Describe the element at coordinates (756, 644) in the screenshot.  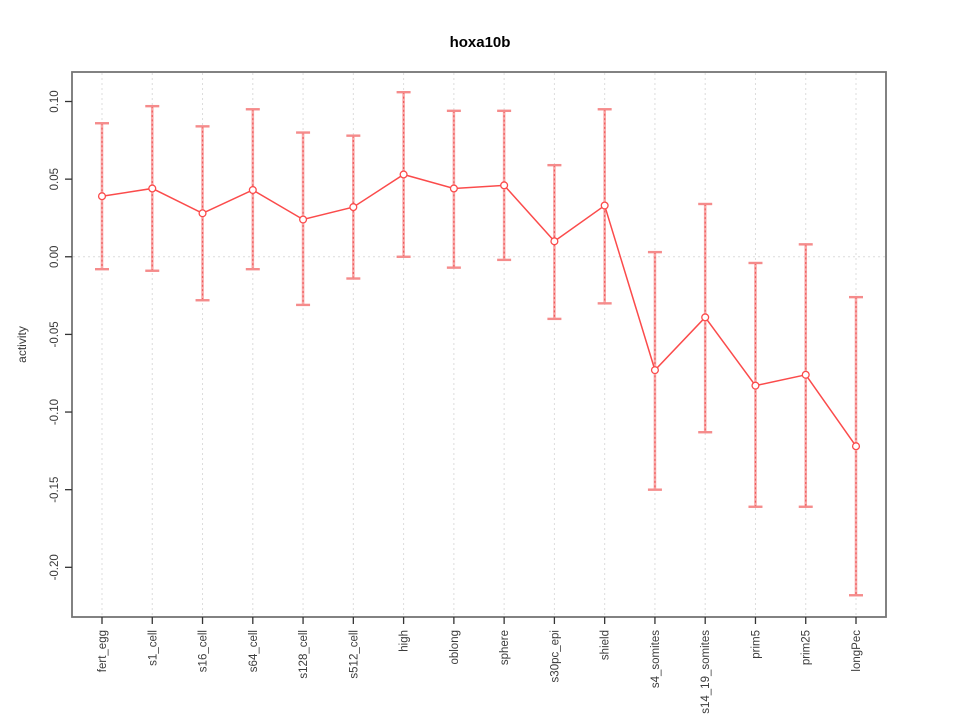
I see `x-tick-label: prim5` at that location.